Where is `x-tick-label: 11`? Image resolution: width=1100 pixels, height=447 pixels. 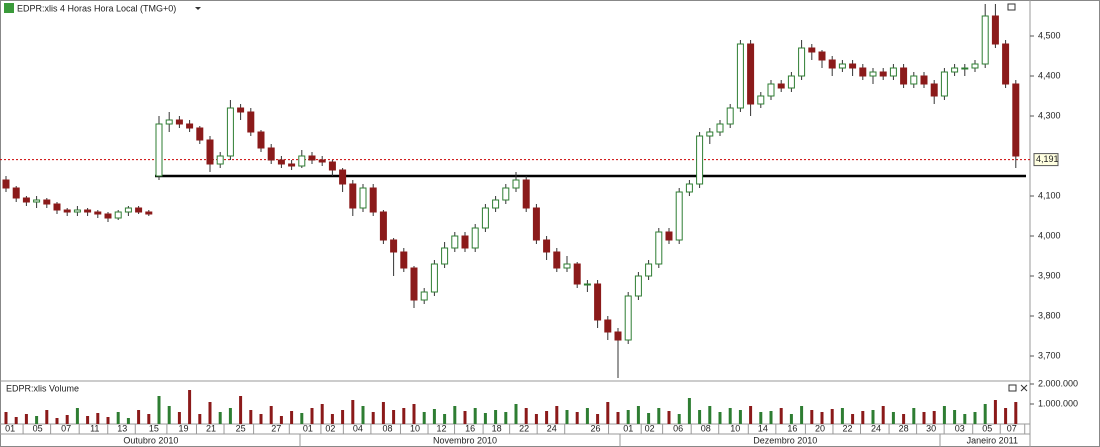 x-tick-label: 11 is located at coordinates (94, 428).